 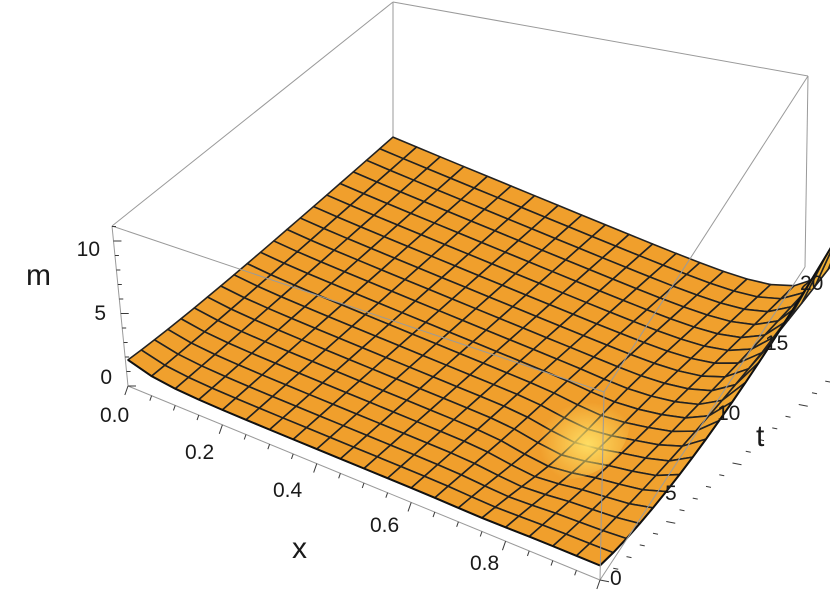 What do you see at coordinates (776, 343) in the screenshot?
I see `y-tick-label: 15` at bounding box center [776, 343].